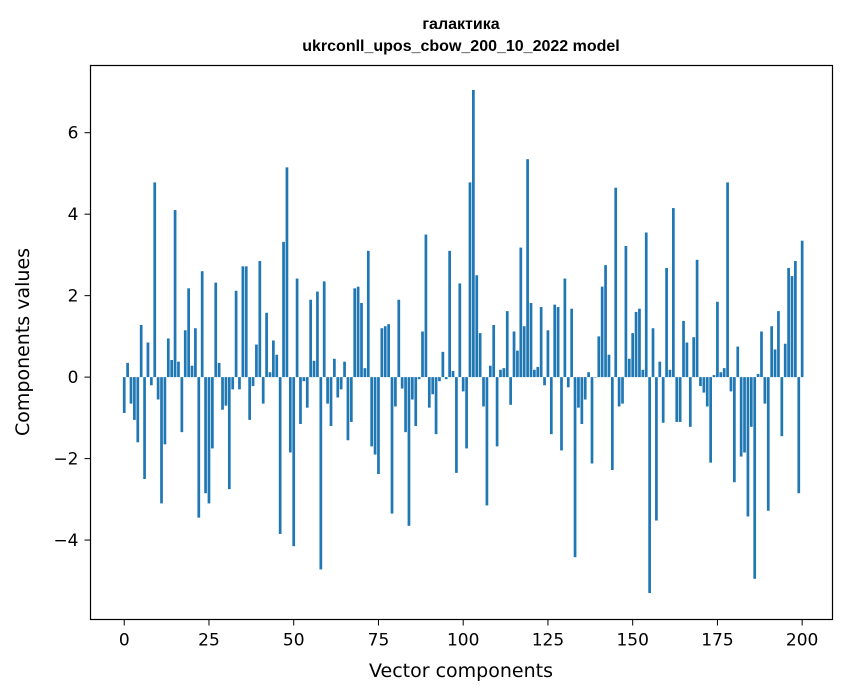  Describe the element at coordinates (65, 541) in the screenshot. I see `y-tick-label: −4` at that location.